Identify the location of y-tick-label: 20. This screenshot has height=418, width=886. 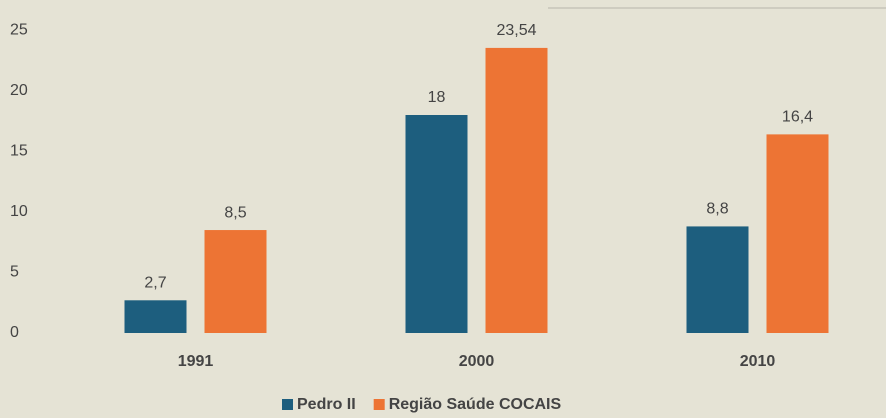
(19, 90).